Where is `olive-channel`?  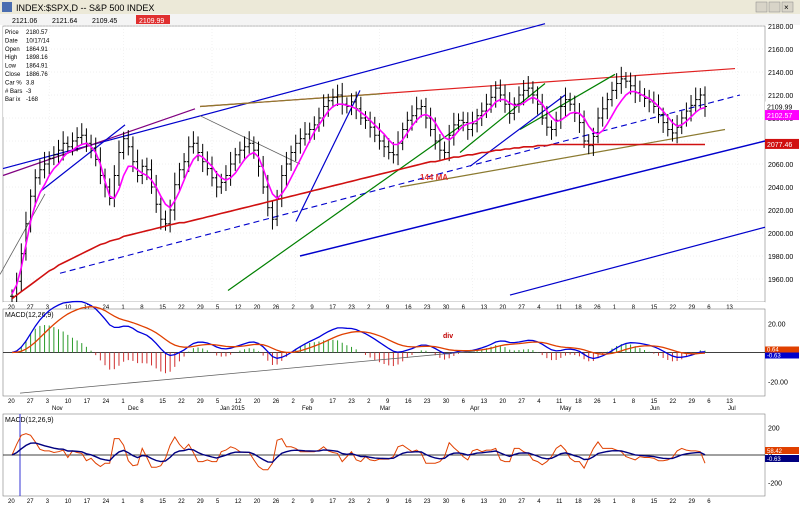
olive-channel is located at coordinates (290, 100).